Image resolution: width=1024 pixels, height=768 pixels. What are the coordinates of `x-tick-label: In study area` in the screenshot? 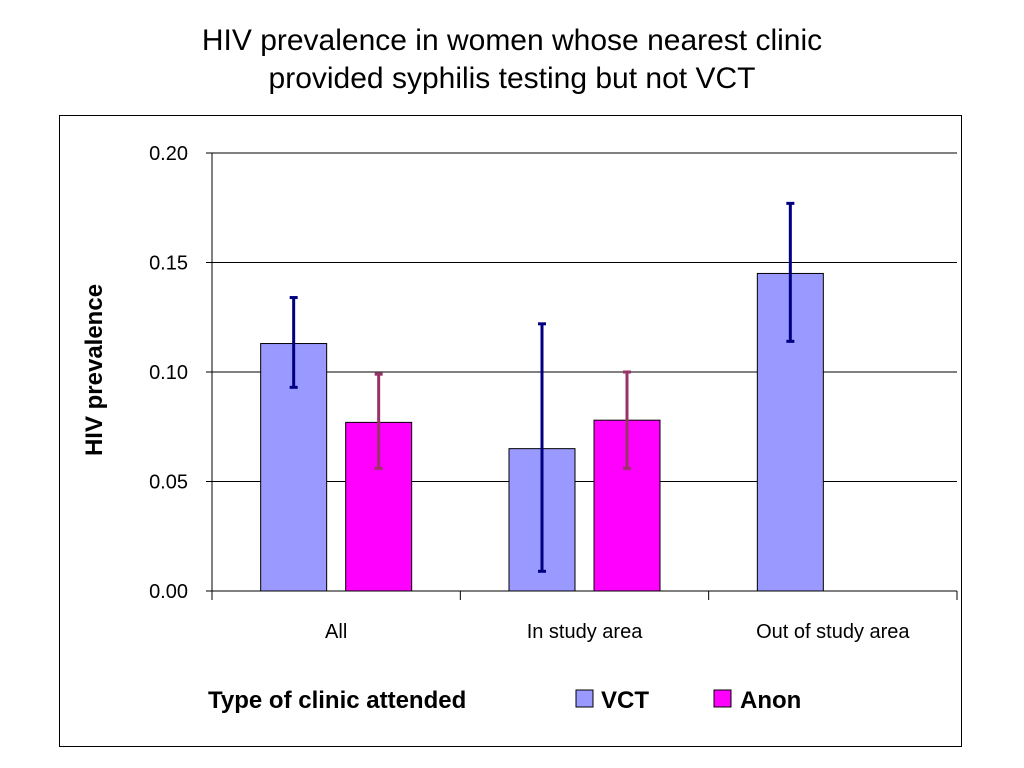 It's located at (585, 632).